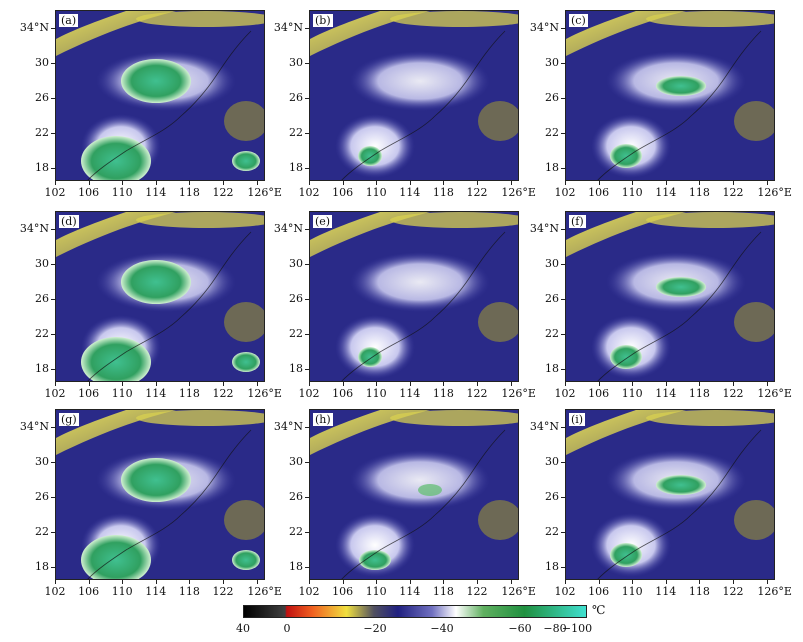 The image size is (803, 642). What do you see at coordinates (69, 20) in the screenshot?
I see `panel-label: (a)` at bounding box center [69, 20].